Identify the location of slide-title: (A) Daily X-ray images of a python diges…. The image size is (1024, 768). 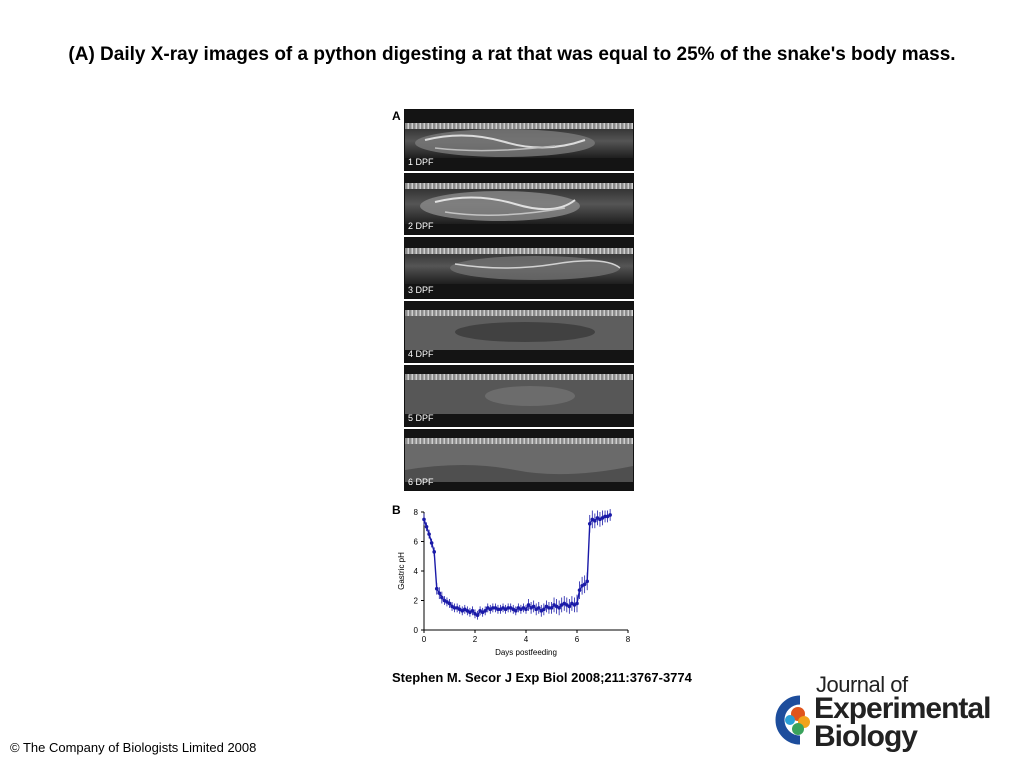
(512, 54).